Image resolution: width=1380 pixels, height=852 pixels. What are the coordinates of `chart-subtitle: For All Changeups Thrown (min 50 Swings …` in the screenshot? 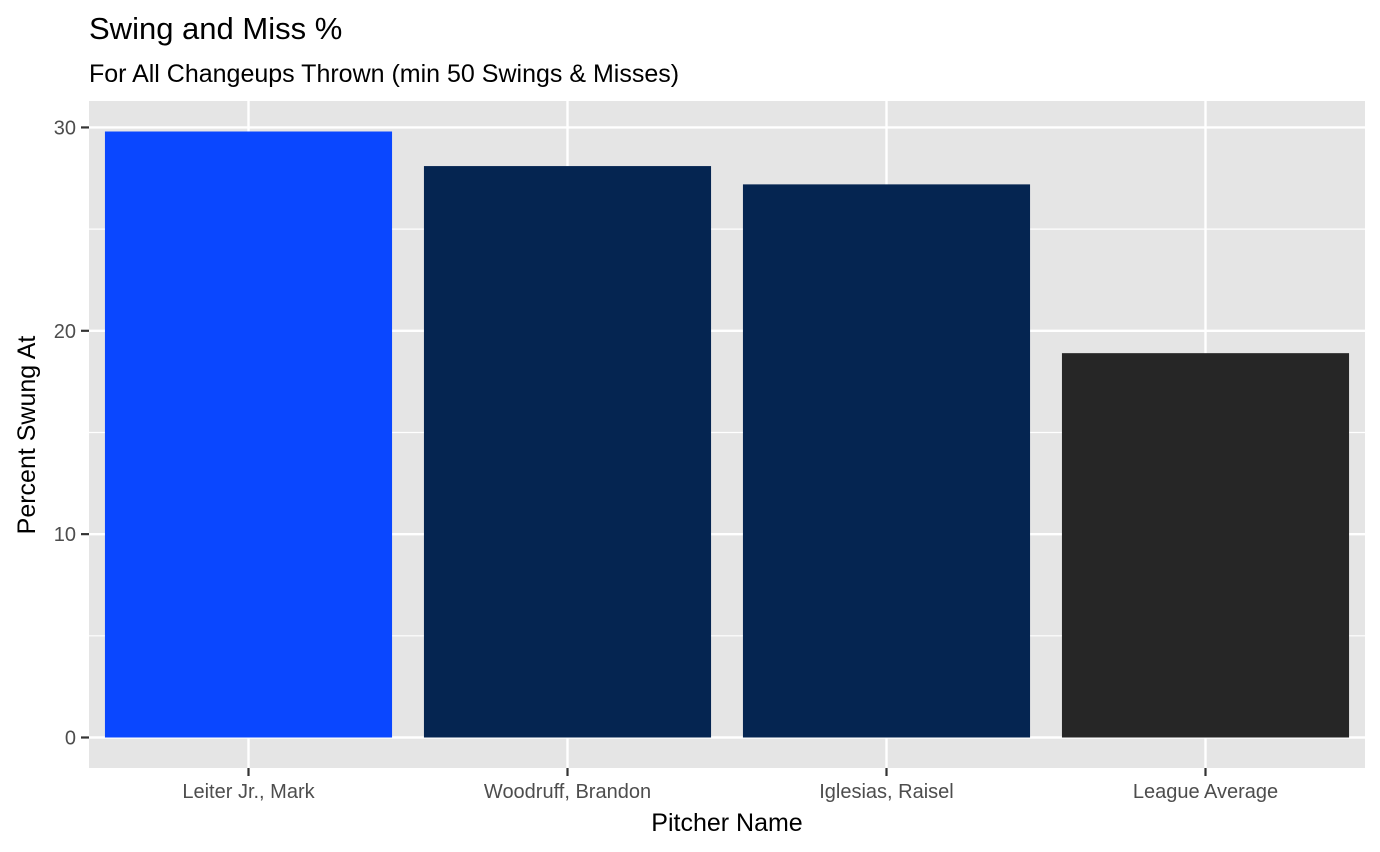 It's located at (384, 74).